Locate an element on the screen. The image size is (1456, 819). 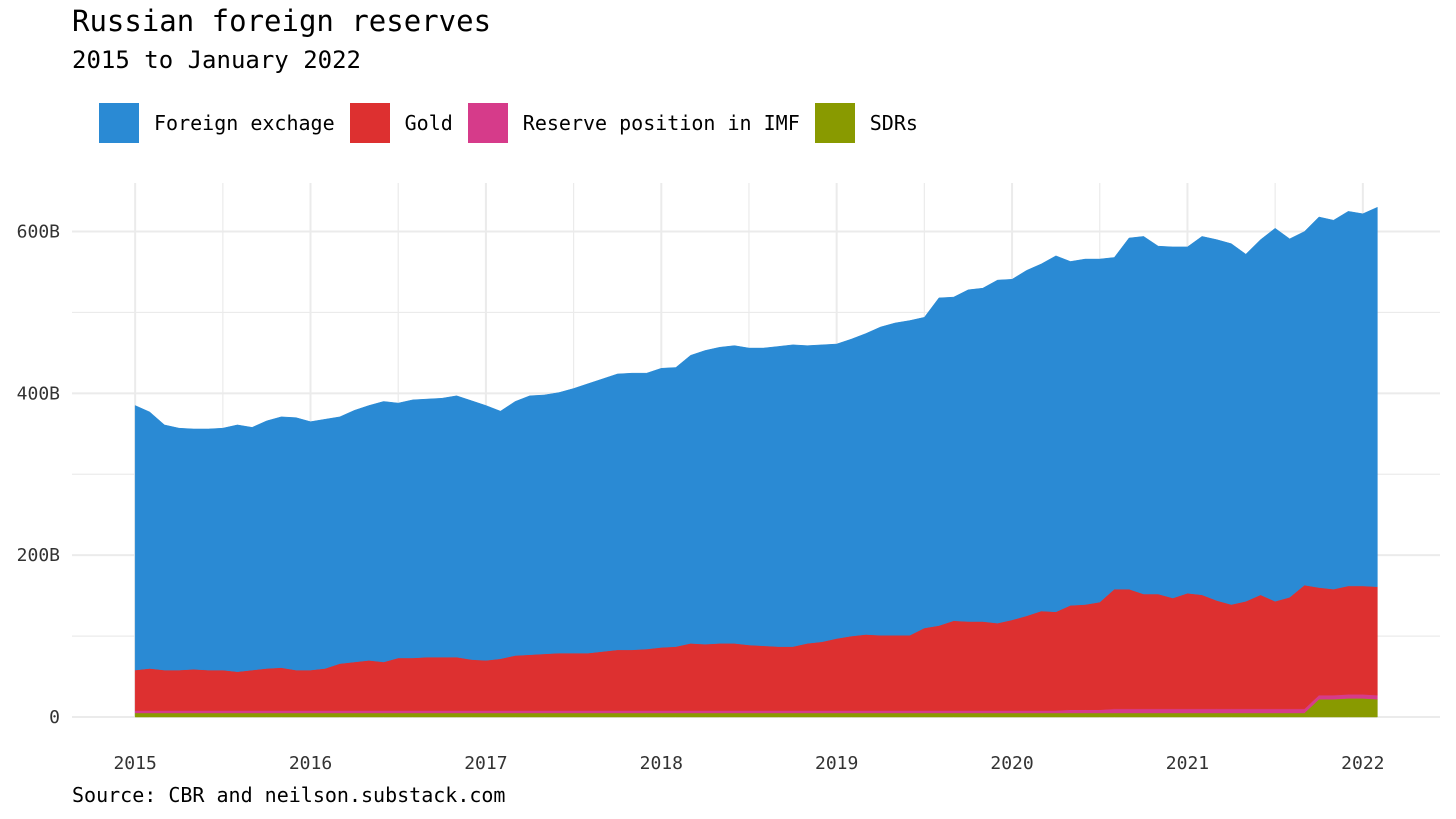
chart-subtitle: 2015 to January 2022 is located at coordinates (216, 60).